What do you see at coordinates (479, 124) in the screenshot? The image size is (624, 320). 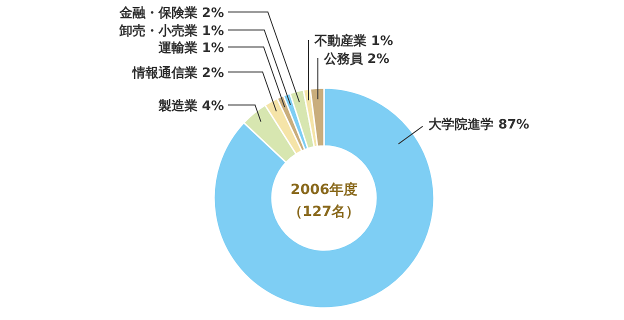 I see `slice-label: 大学院進学 87%` at bounding box center [479, 124].